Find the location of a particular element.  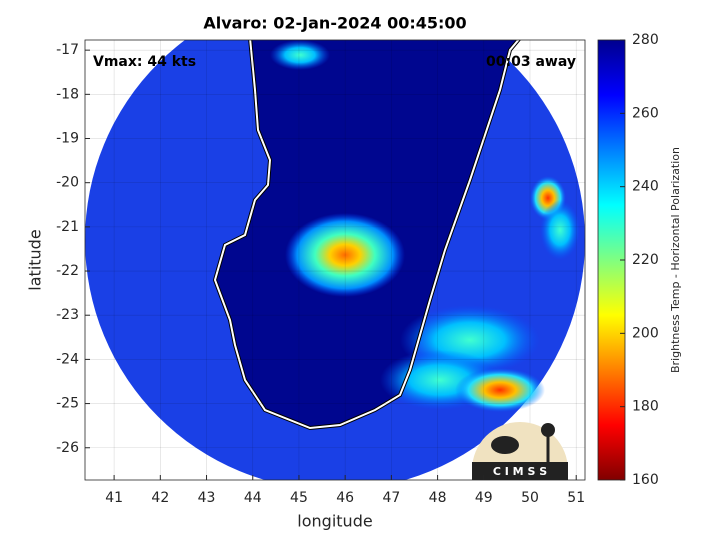

logo-text: C I M S S is located at coordinates (520, 471).